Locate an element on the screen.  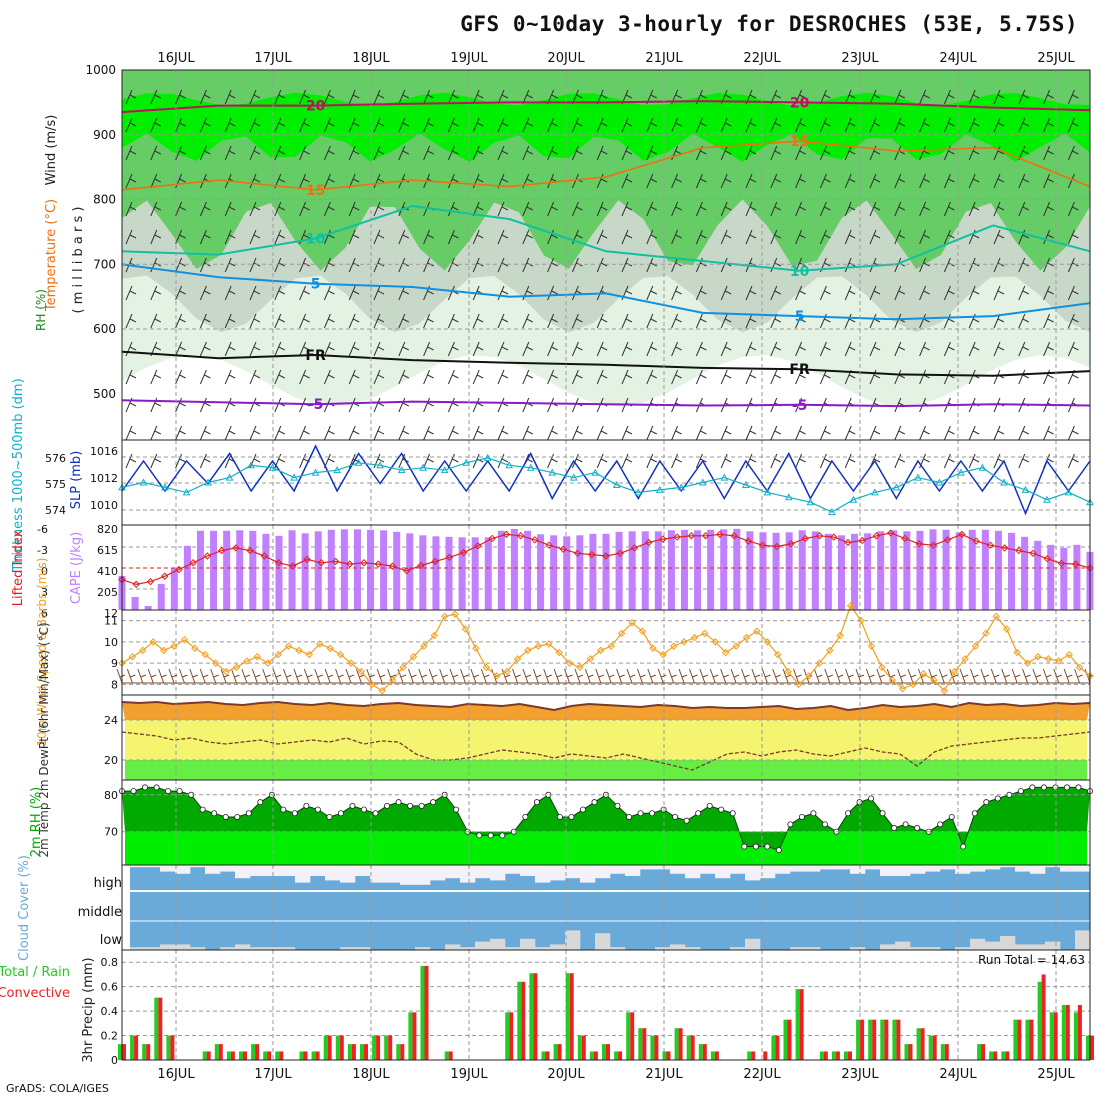
ylabel-millibars: ( m i l l i b a r s ) is located at coordinates (78, 260).